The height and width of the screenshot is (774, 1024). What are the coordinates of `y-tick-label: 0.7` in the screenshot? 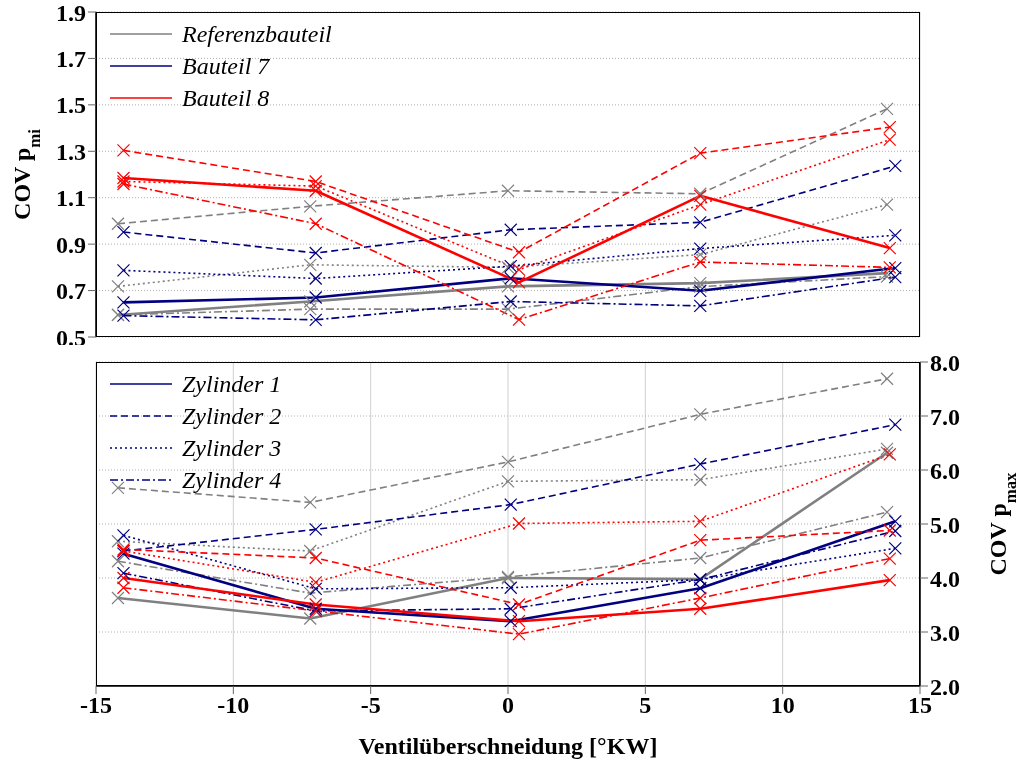 It's located at (71, 291).